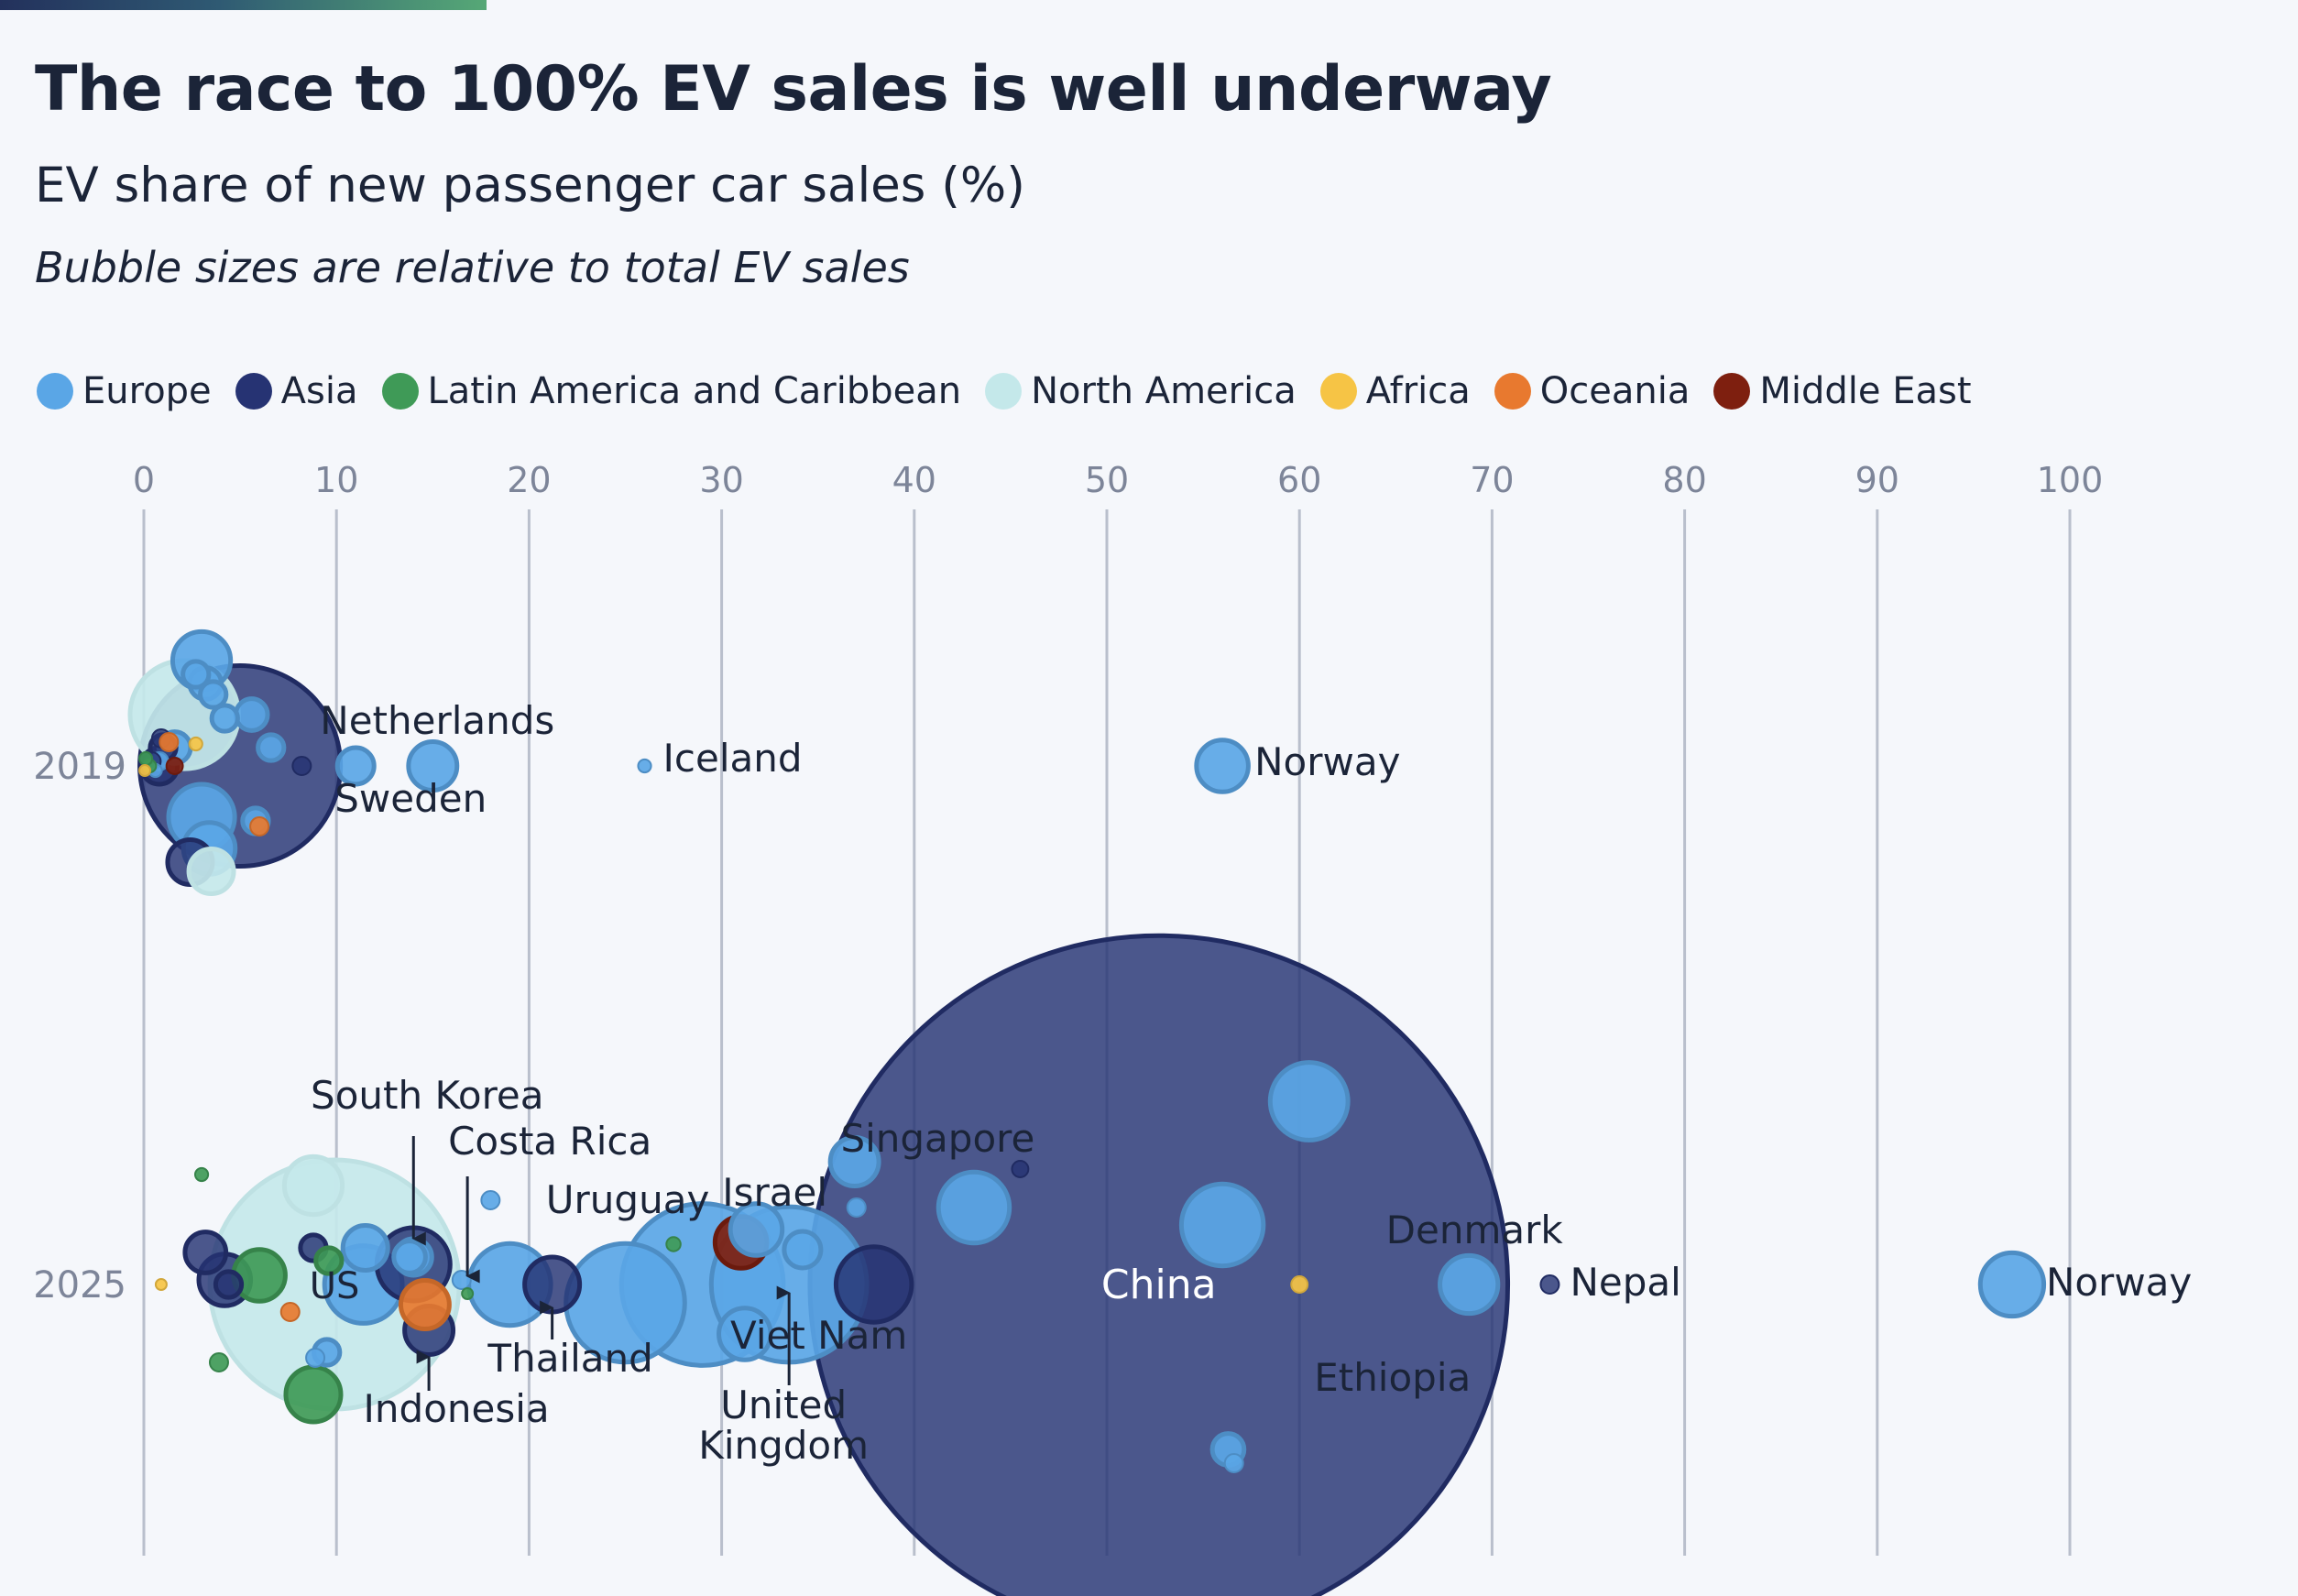 This screenshot has height=1596, width=2298. Describe the element at coordinates (1492, 480) in the screenshot. I see `x-tick-label: 70` at that location.